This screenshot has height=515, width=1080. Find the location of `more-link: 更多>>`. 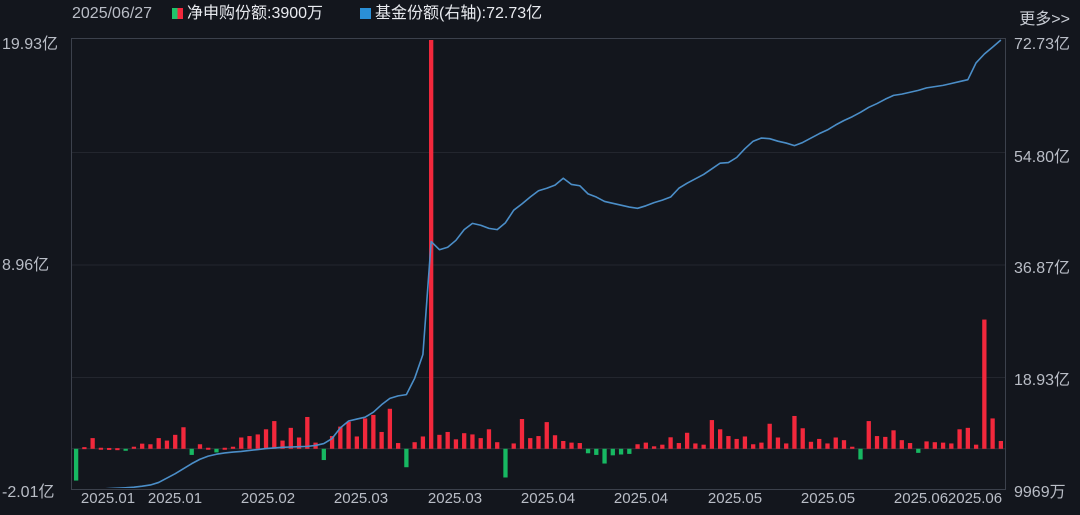

more-link: 更多>> is located at coordinates (1044, 19).